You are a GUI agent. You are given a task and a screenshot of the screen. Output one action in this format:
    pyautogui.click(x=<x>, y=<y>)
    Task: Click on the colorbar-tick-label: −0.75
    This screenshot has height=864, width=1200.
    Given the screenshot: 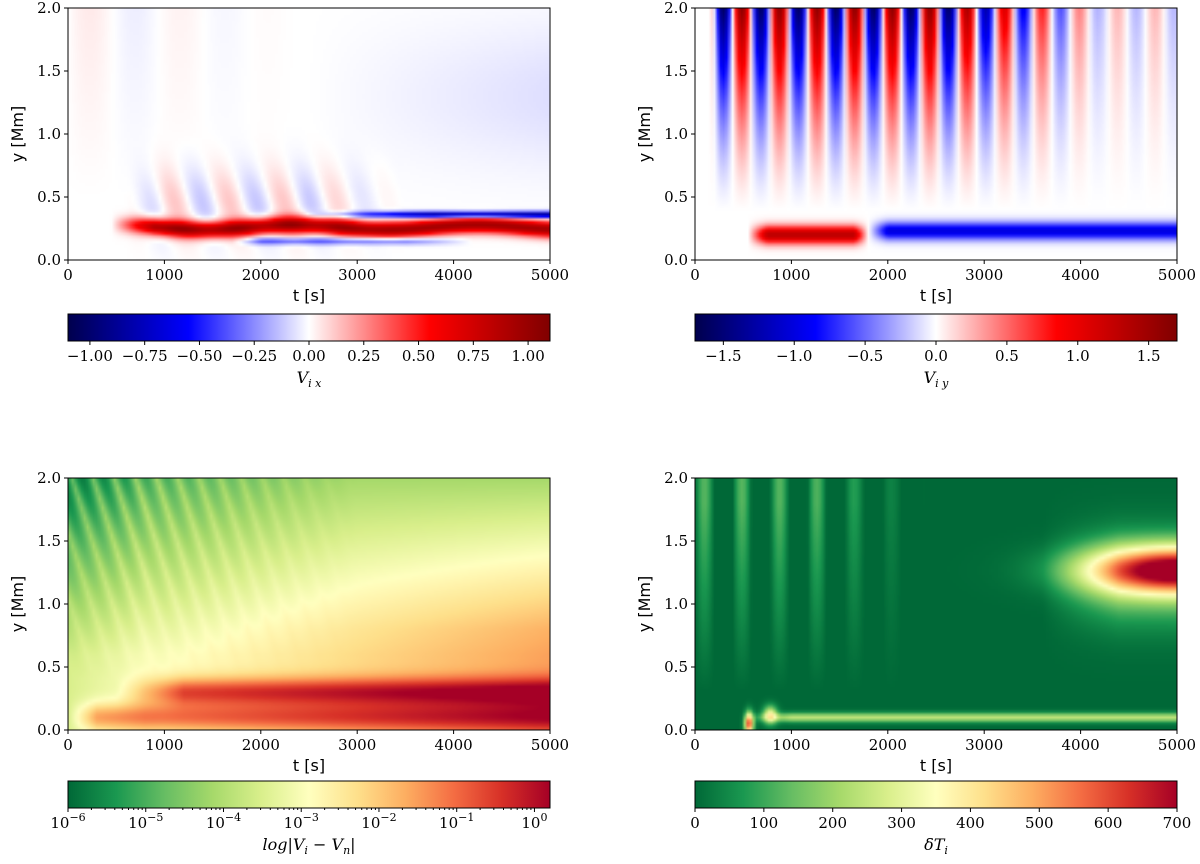 What is the action you would take?
    pyautogui.click(x=145, y=356)
    